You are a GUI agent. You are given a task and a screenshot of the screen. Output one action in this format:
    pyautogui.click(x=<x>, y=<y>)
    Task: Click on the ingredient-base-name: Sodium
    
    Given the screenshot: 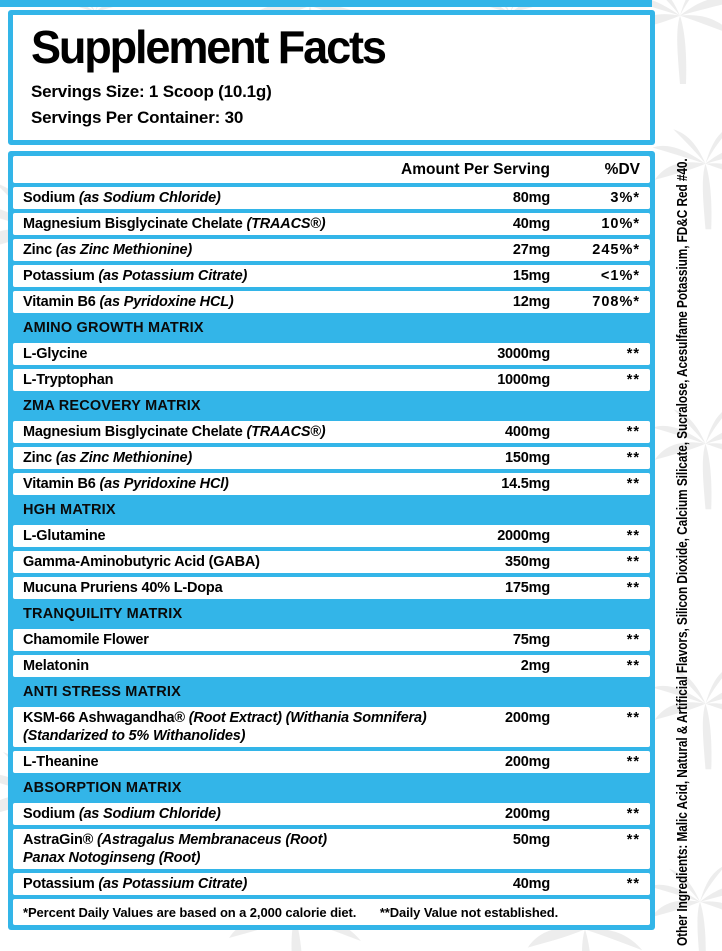 What is the action you would take?
    pyautogui.click(x=49, y=198)
    